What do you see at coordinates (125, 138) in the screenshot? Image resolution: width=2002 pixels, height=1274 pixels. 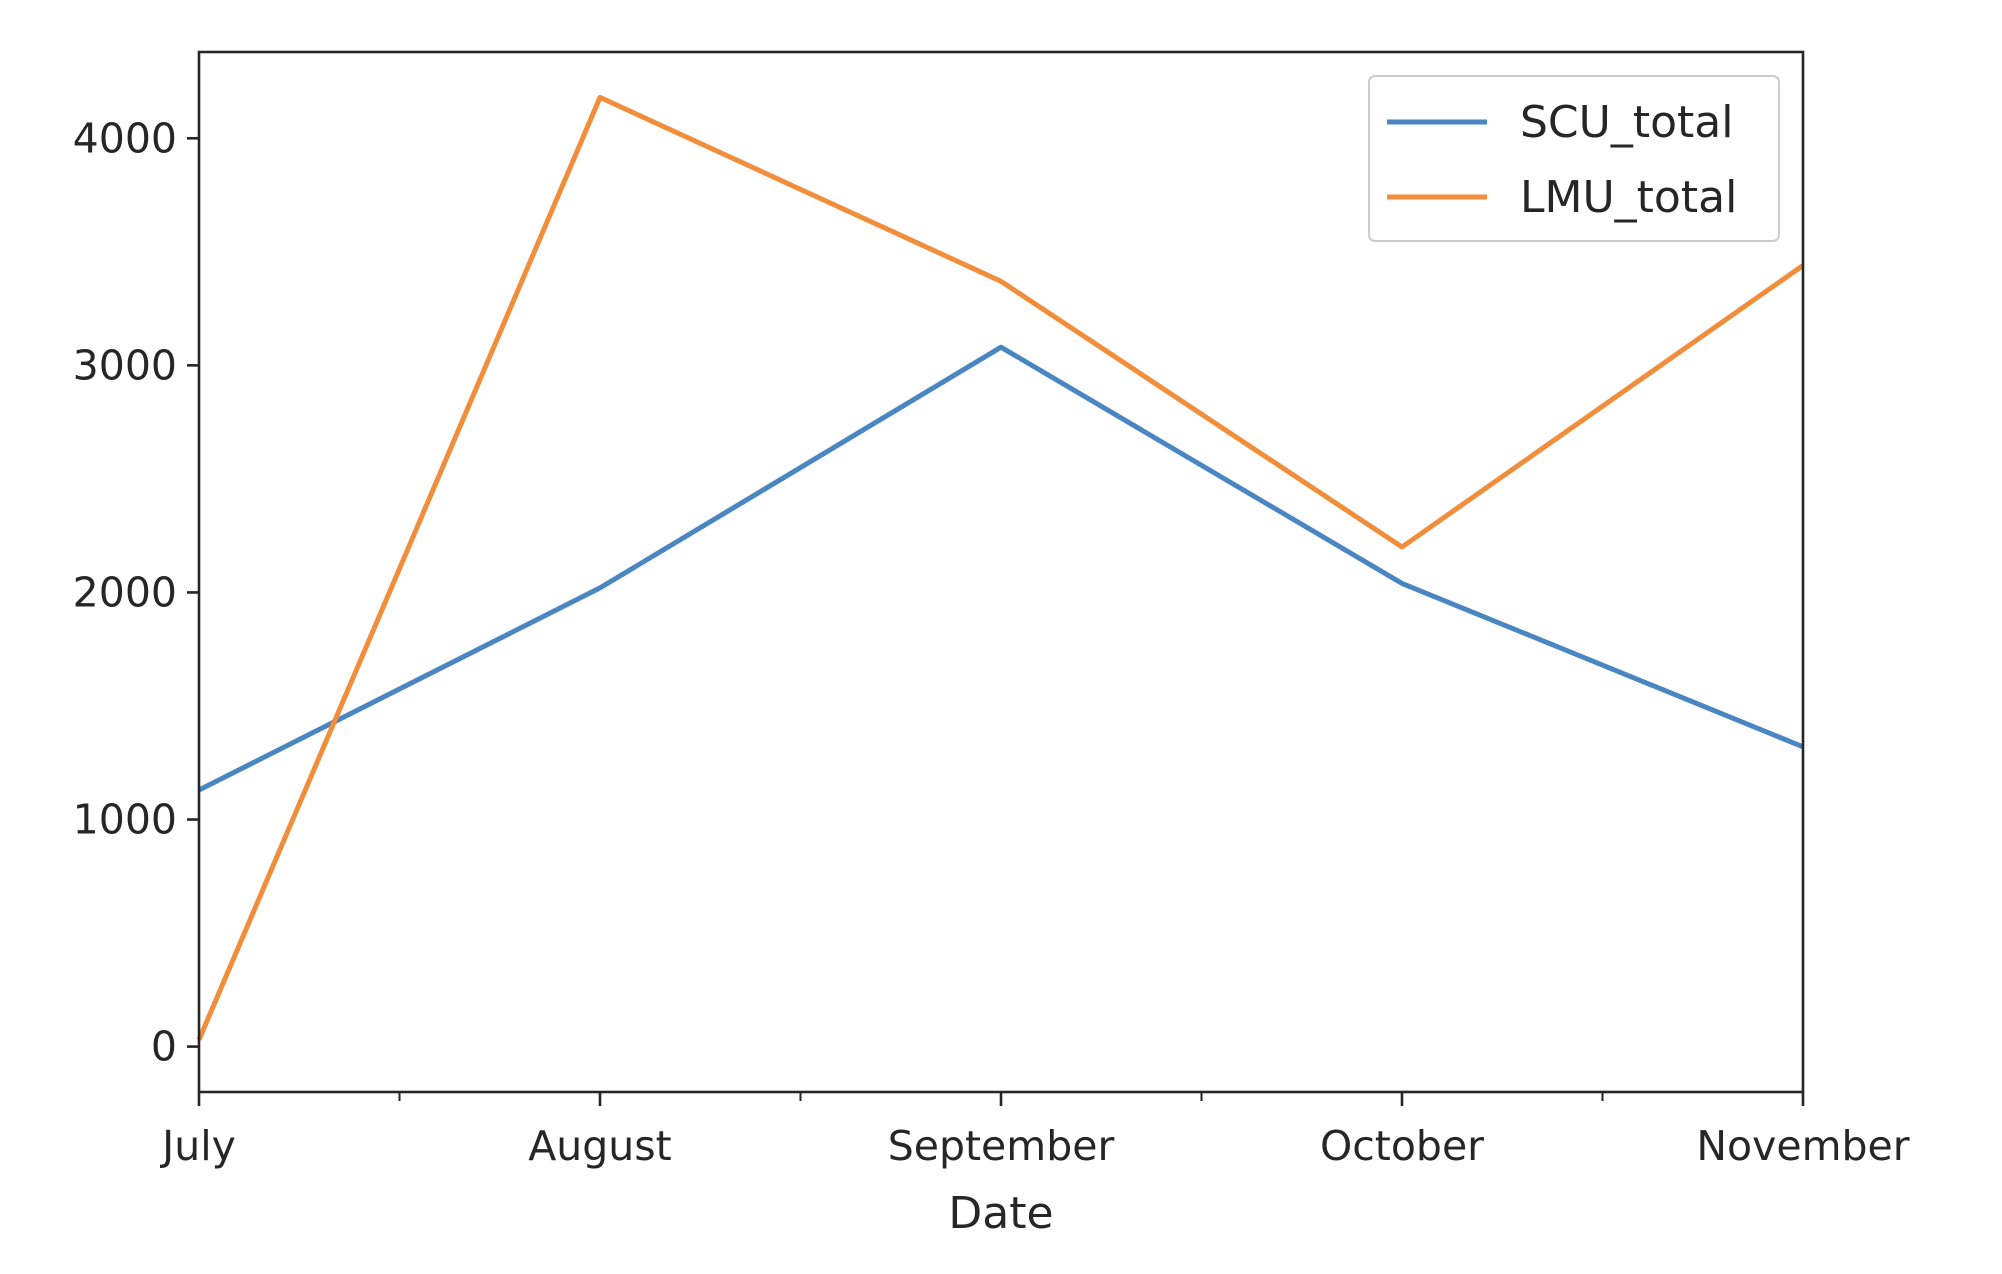 I see `y-tick-label: 4000` at bounding box center [125, 138].